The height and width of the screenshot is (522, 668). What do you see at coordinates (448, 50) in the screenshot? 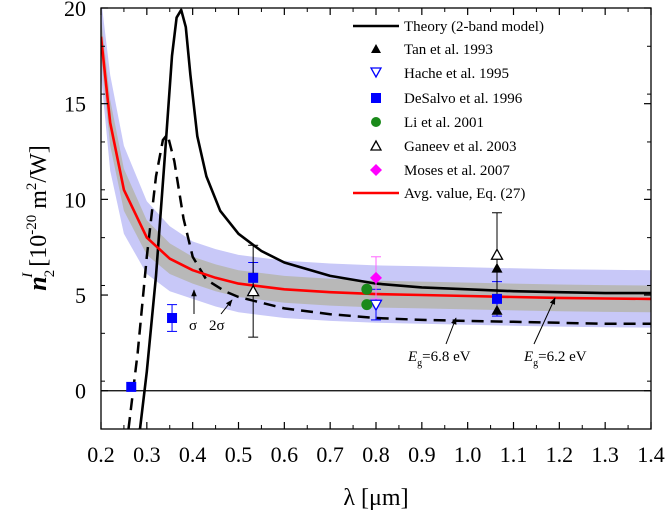
I see `legend-label-tan: Tan et al. 1993` at bounding box center [448, 50].